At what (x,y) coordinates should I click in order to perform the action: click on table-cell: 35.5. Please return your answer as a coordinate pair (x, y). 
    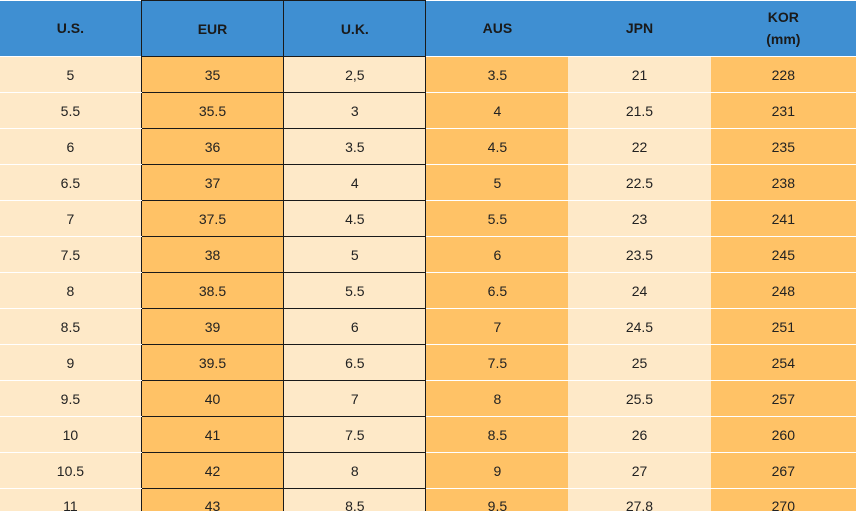
    Looking at the image, I should click on (212, 110).